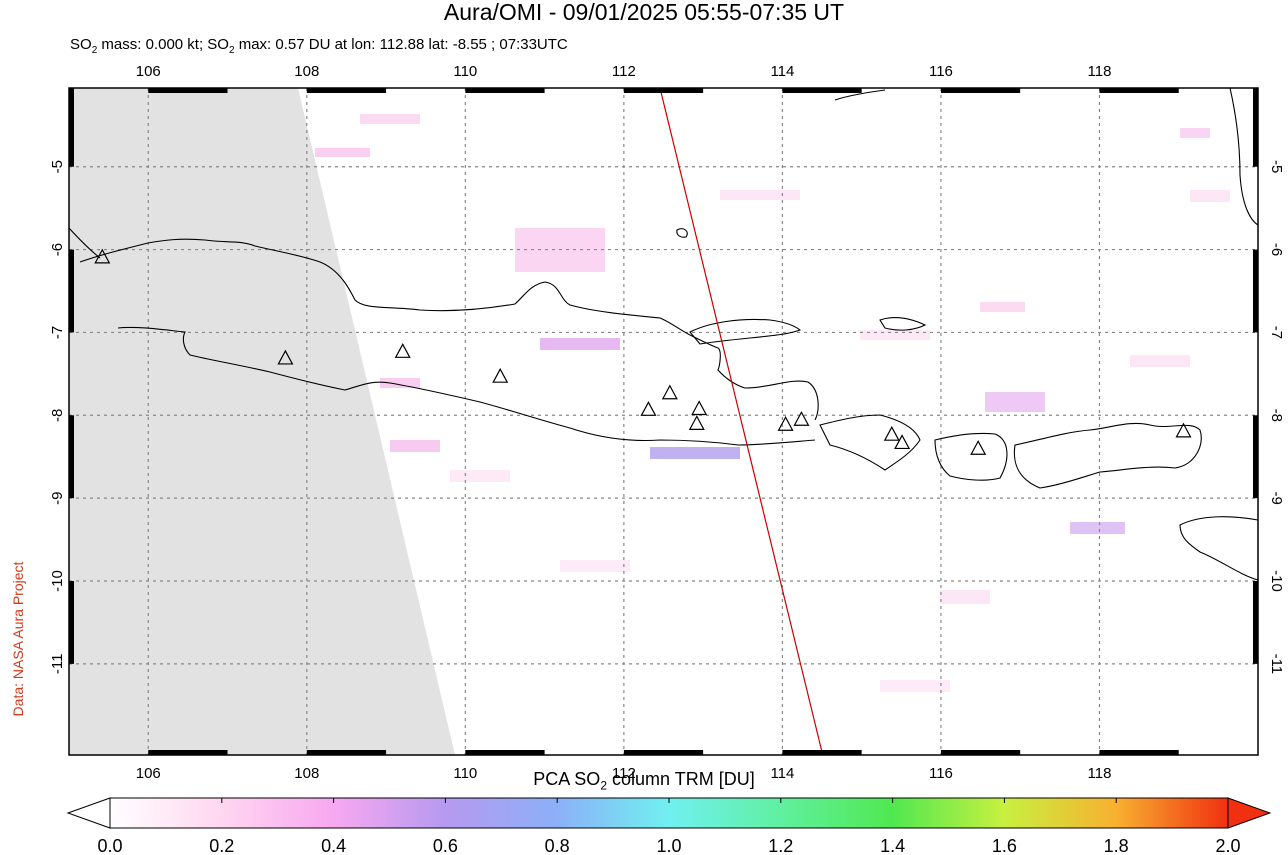 The height and width of the screenshot is (855, 1288). I want to click on lat-tick-right-1: -6, so click(1276, 249).